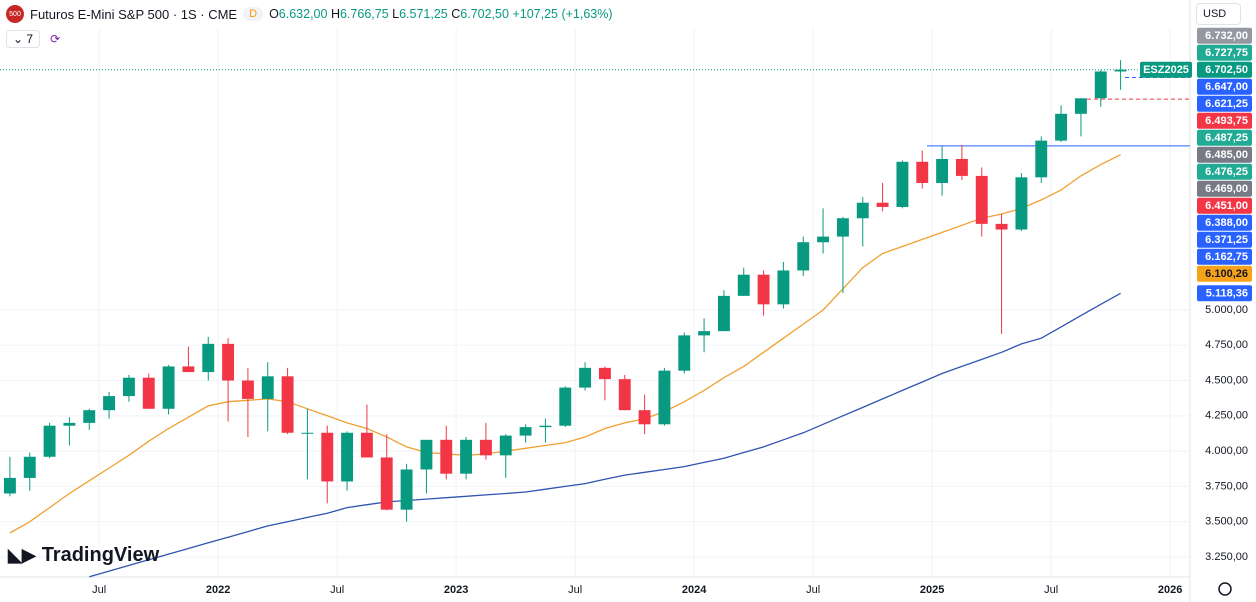  I want to click on price-label: 6.476,25, so click(1226, 172).